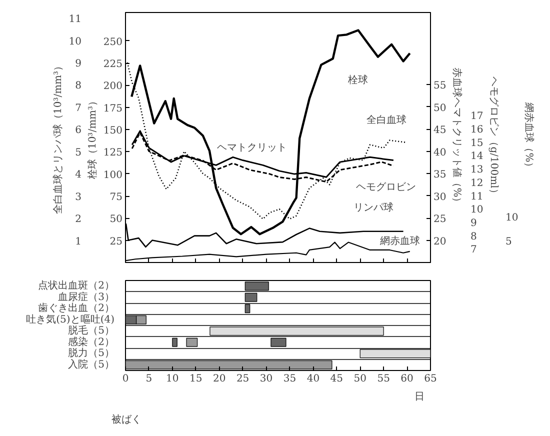 The height and width of the screenshot is (436, 550). I want to click on y-tick-label: 6, so click(78, 130).